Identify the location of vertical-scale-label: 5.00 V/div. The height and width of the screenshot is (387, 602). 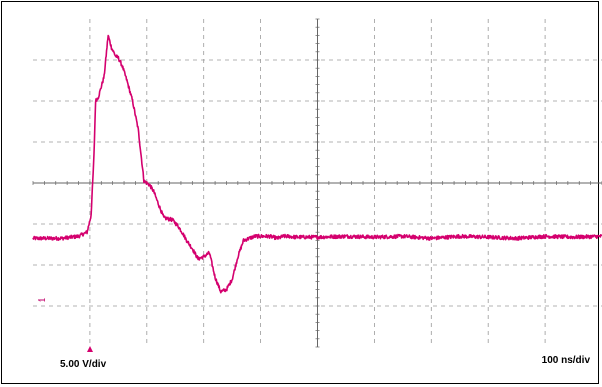
(83, 364).